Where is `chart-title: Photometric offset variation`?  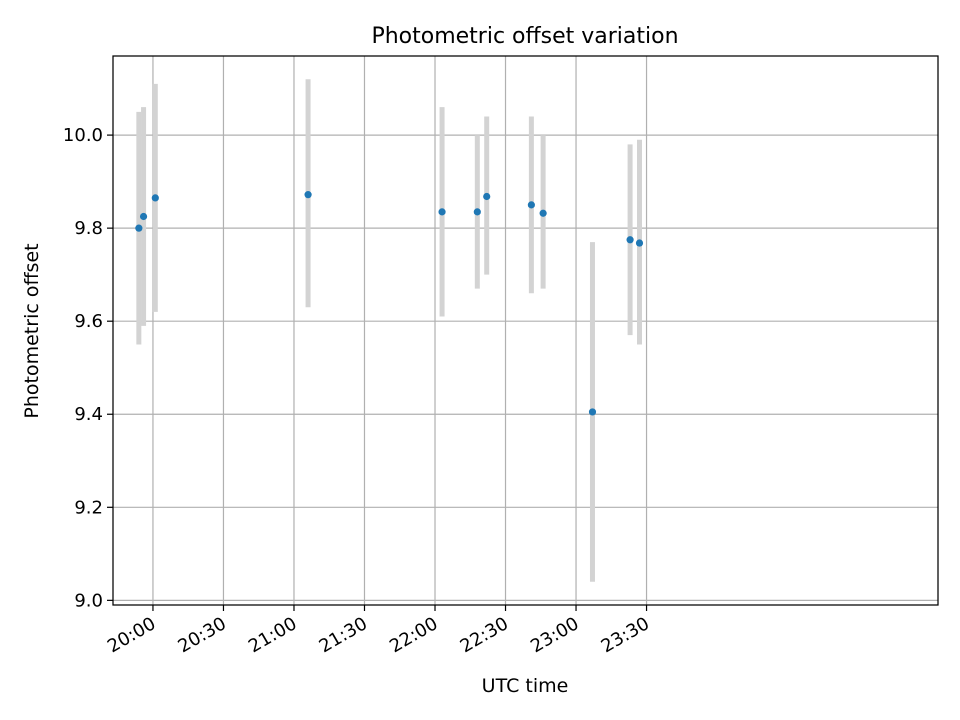
chart-title: Photometric offset variation is located at coordinates (524, 36).